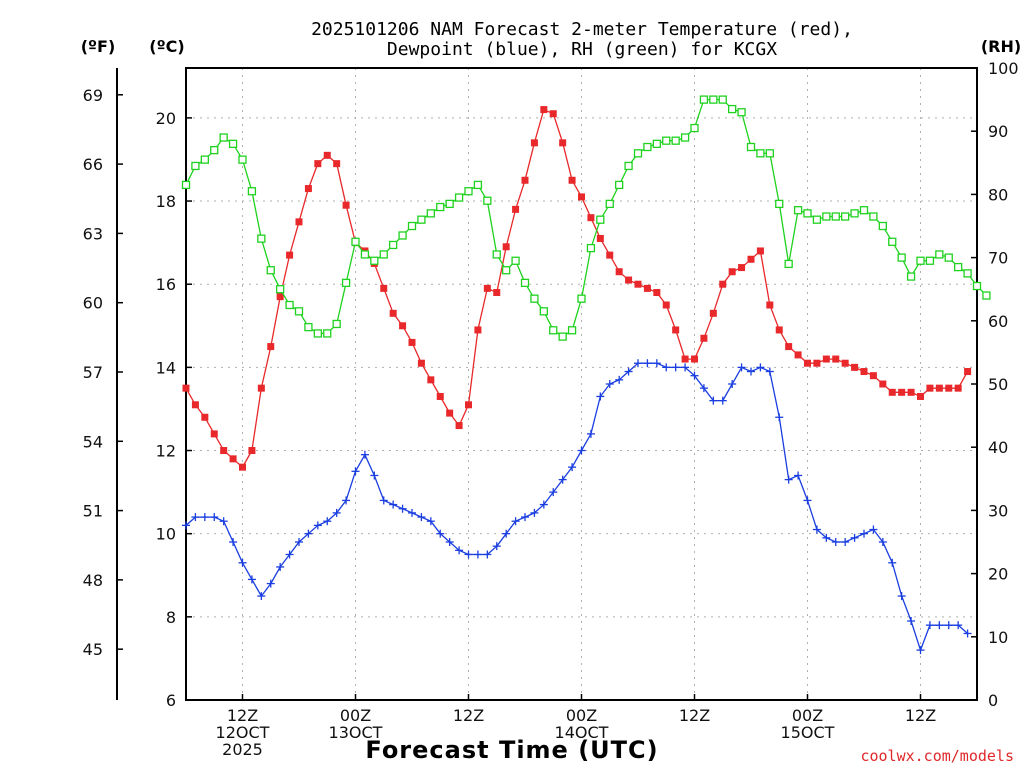 This screenshot has height=768, width=1024. What do you see at coordinates (93, 233) in the screenshot?
I see `fahrenheit-tick-label: 63` at bounding box center [93, 233].